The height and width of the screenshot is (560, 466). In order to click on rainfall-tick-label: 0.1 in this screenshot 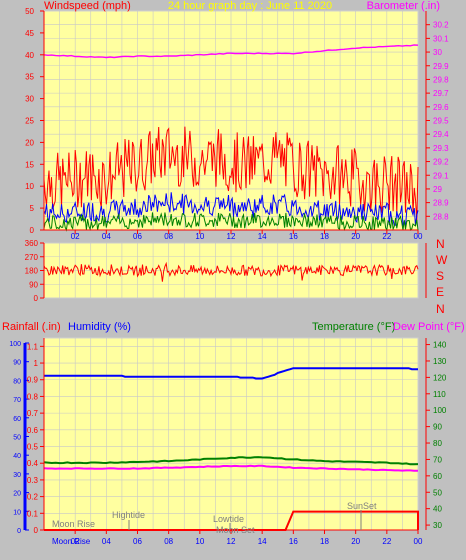, I will do `click(33, 513)`.